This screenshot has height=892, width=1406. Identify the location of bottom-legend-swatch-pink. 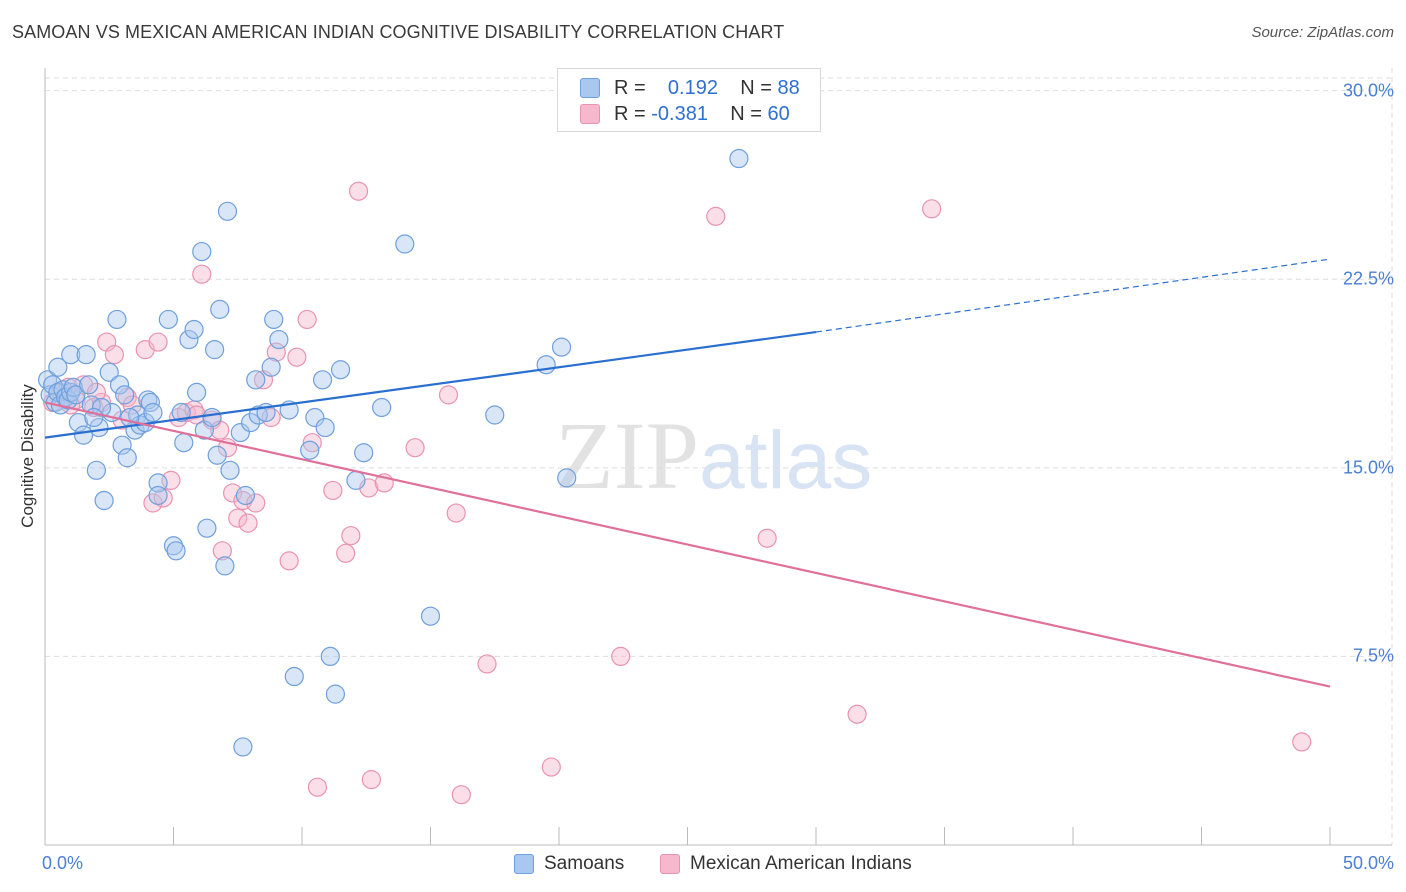
(670, 864).